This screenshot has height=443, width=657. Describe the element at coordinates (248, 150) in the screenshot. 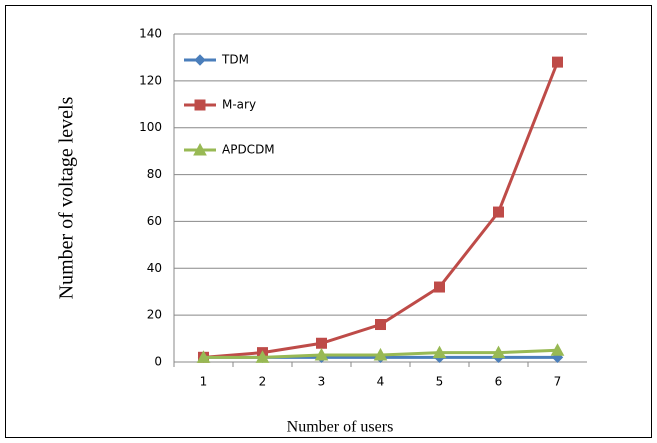

I see `legend-label: APDCDM` at that location.